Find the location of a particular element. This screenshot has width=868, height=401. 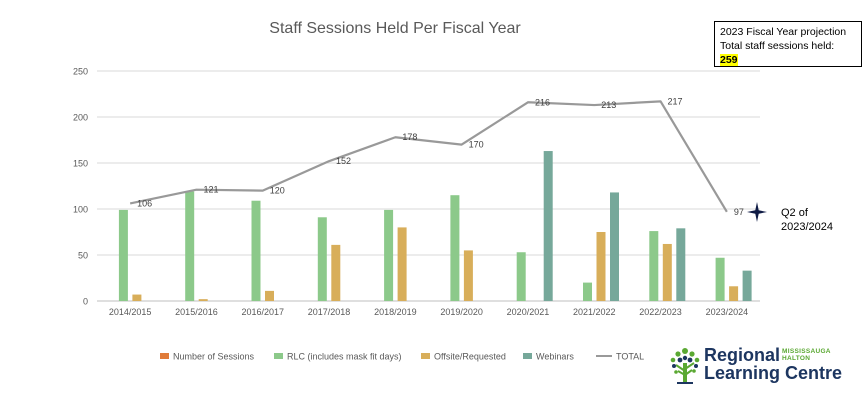

data-label: 216 is located at coordinates (542, 102).